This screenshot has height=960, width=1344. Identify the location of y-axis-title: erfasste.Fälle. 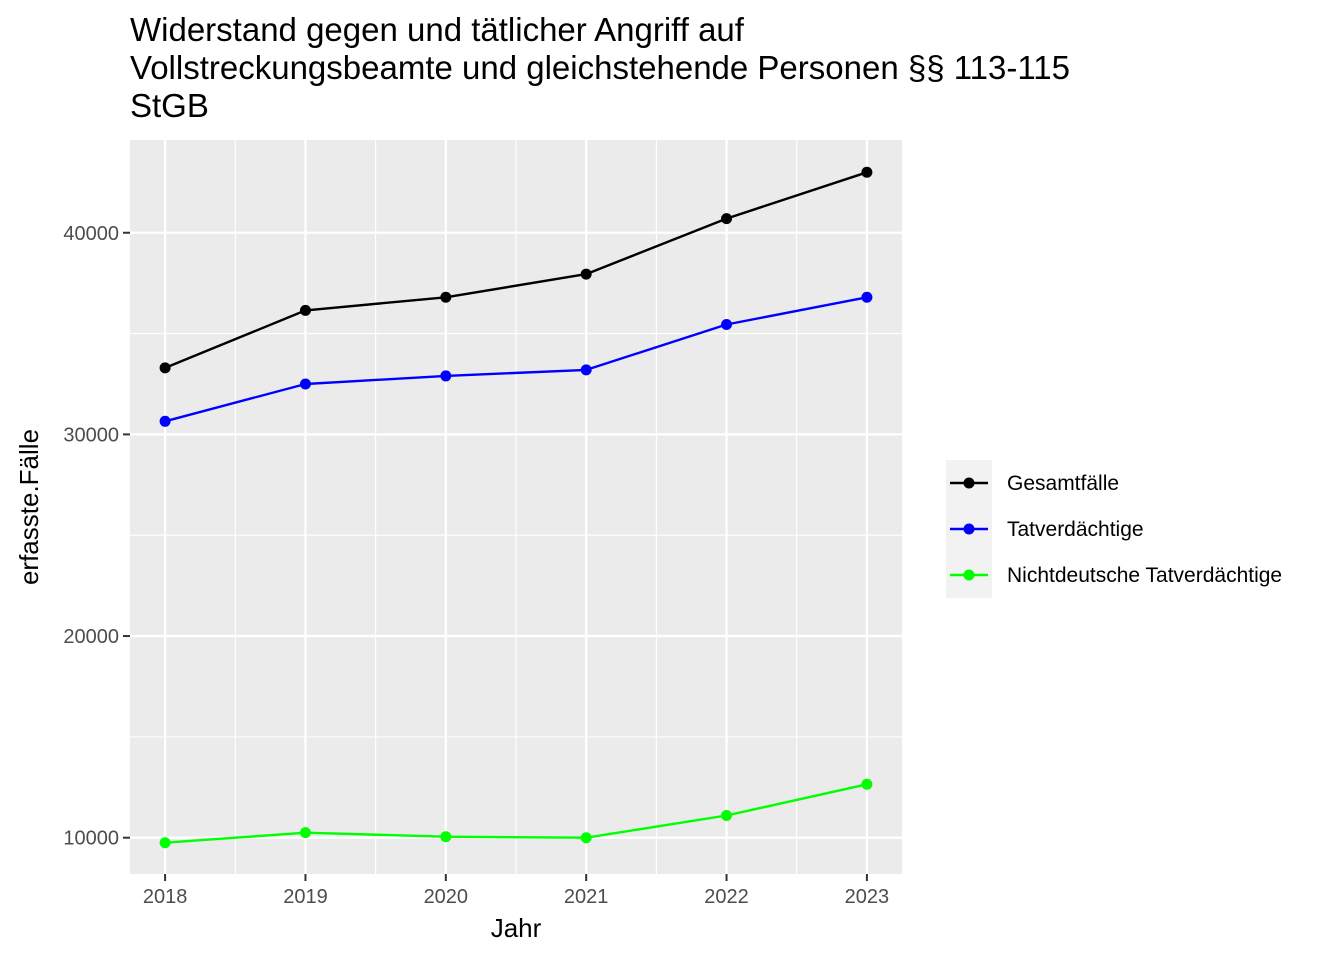
(29, 507).